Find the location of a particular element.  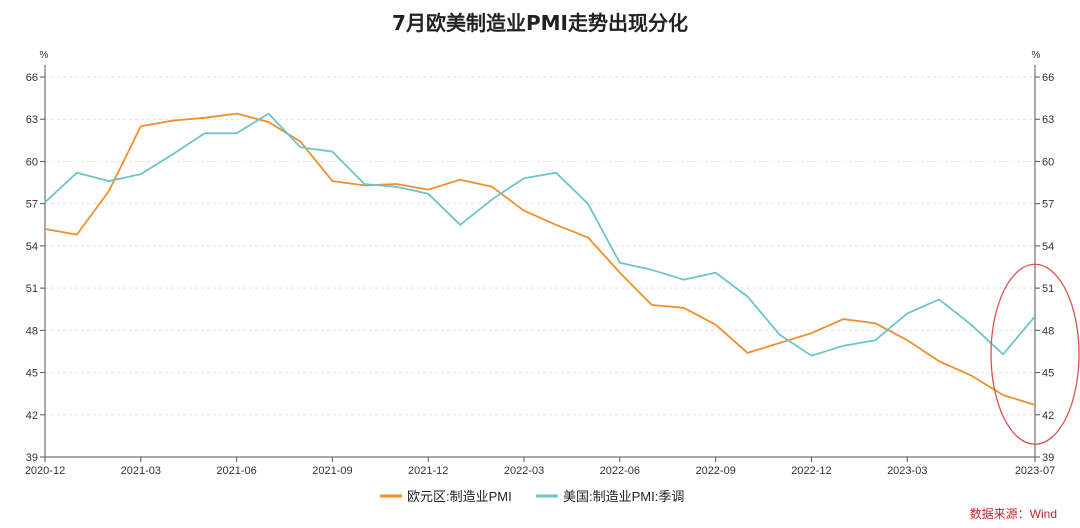

x-tick-label: 2023-03 is located at coordinates (907, 471).